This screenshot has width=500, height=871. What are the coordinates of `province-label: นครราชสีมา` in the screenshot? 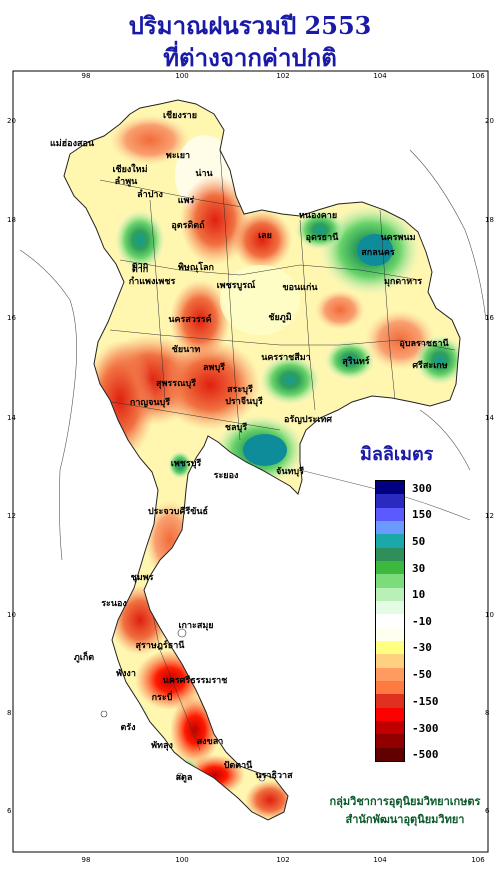 It's located at (285, 357).